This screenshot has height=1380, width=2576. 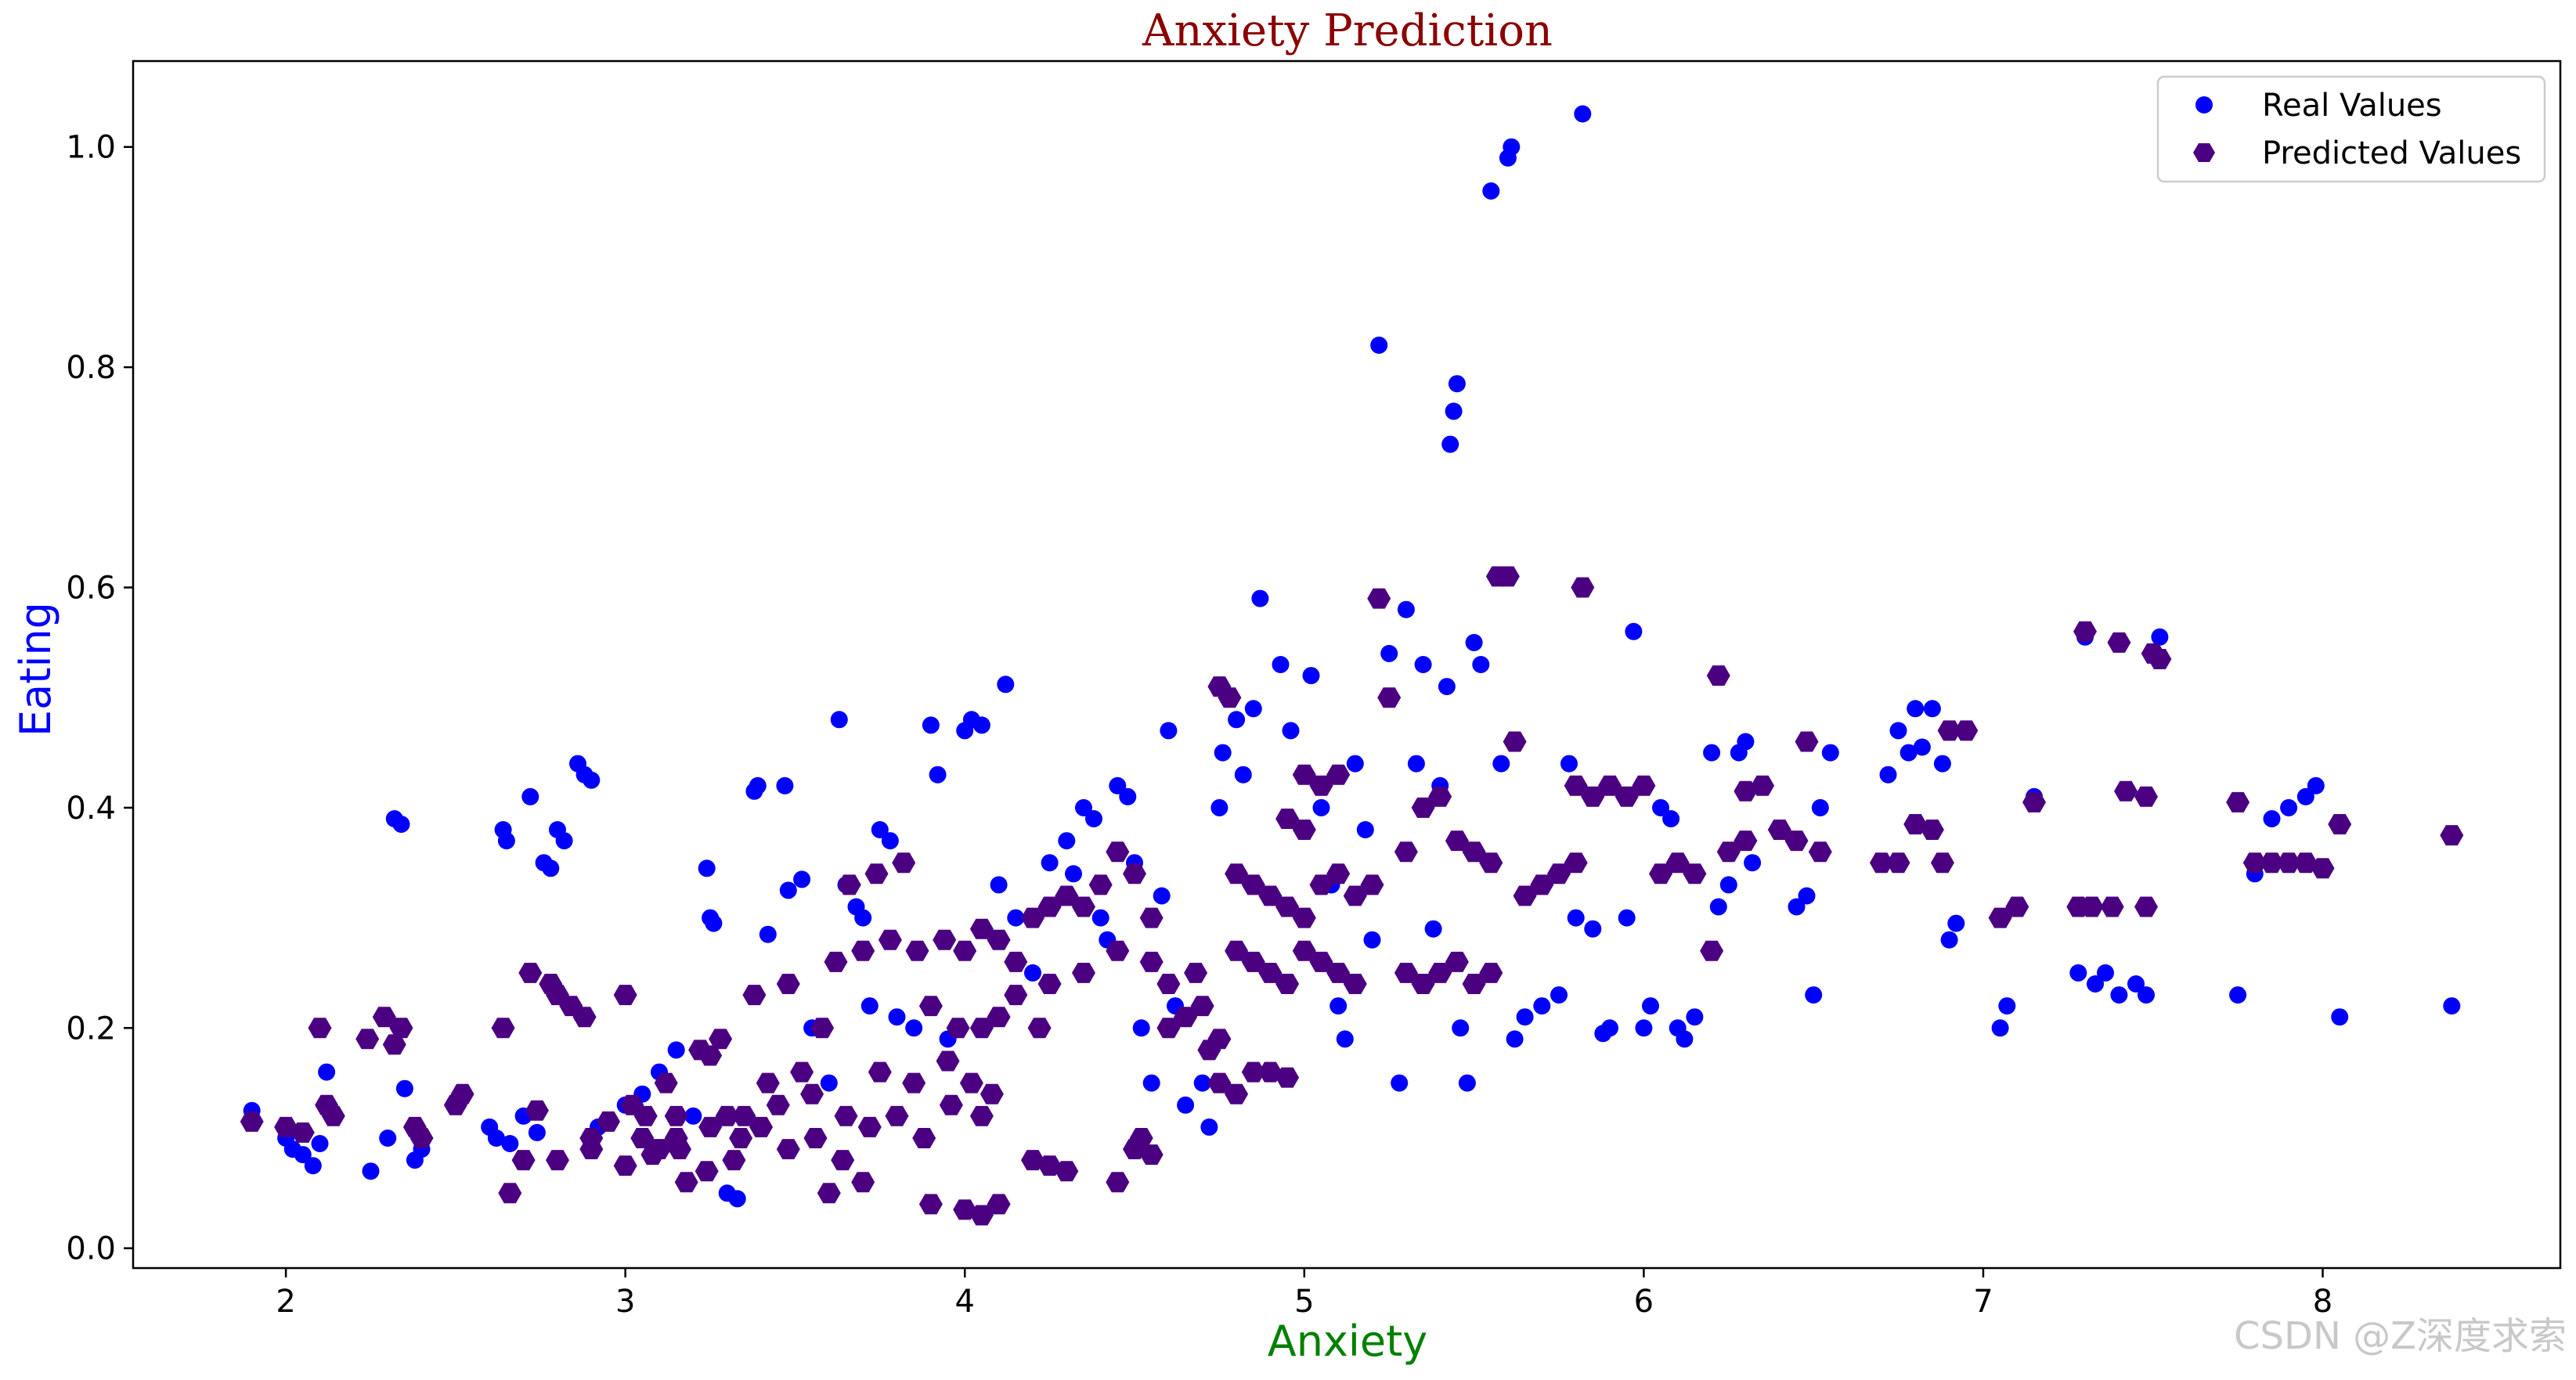 What do you see at coordinates (2204, 104) in the screenshot?
I see `legend-marker-real-values` at bounding box center [2204, 104].